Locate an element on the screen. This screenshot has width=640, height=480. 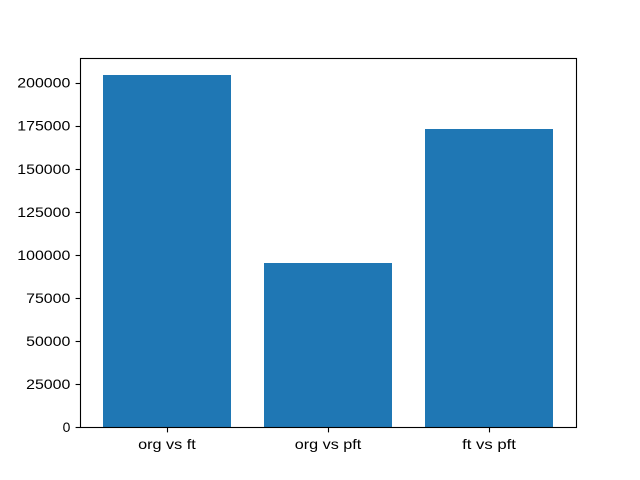
svg-text: org vs ft is located at coordinates (167, 444).